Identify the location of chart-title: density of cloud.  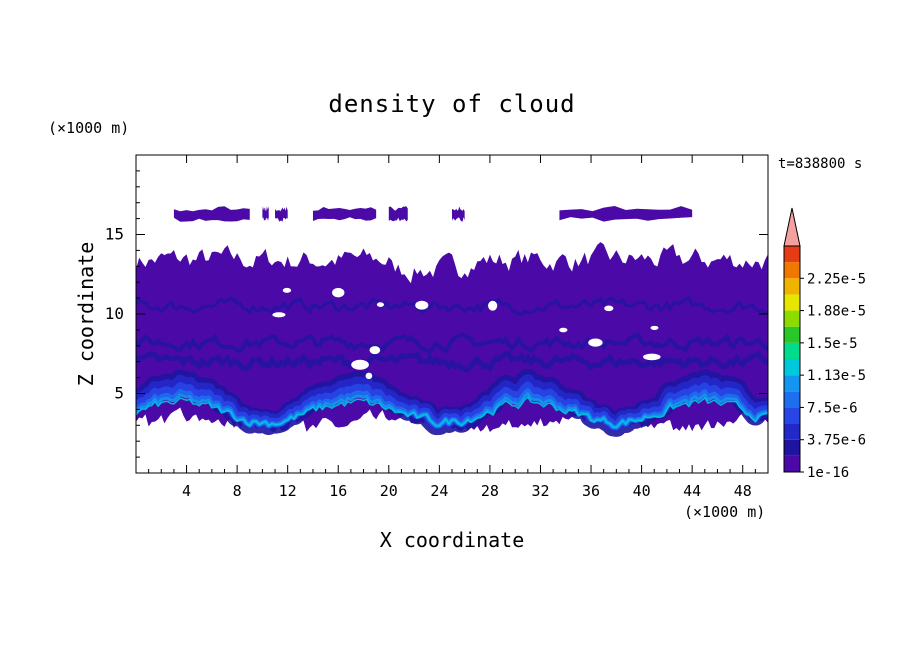
(451, 104).